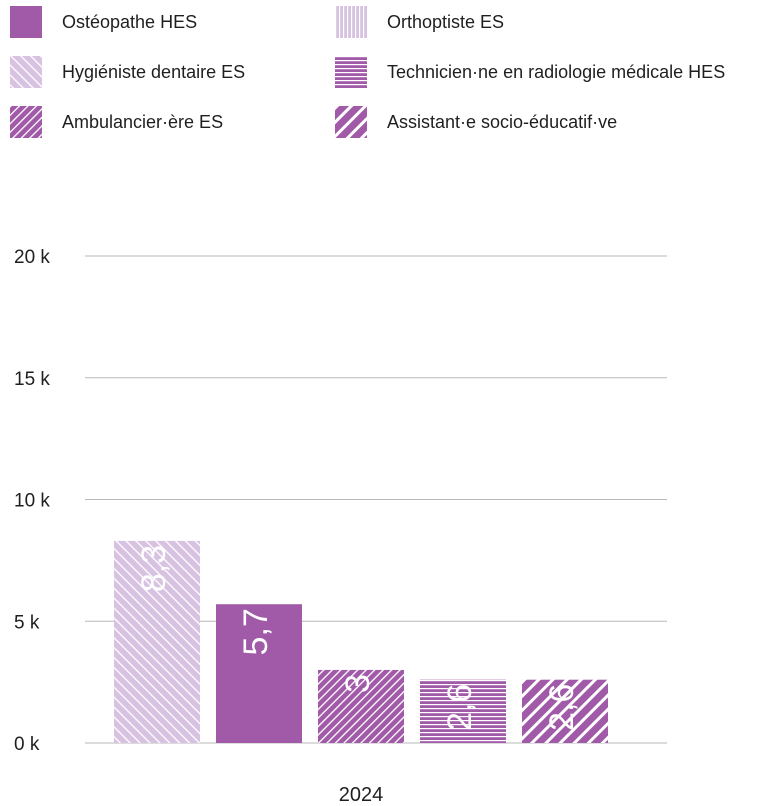 Image resolution: width=773 pixels, height=806 pixels. I want to click on legend-item: Ambulancier·ère ES, so click(116, 122).